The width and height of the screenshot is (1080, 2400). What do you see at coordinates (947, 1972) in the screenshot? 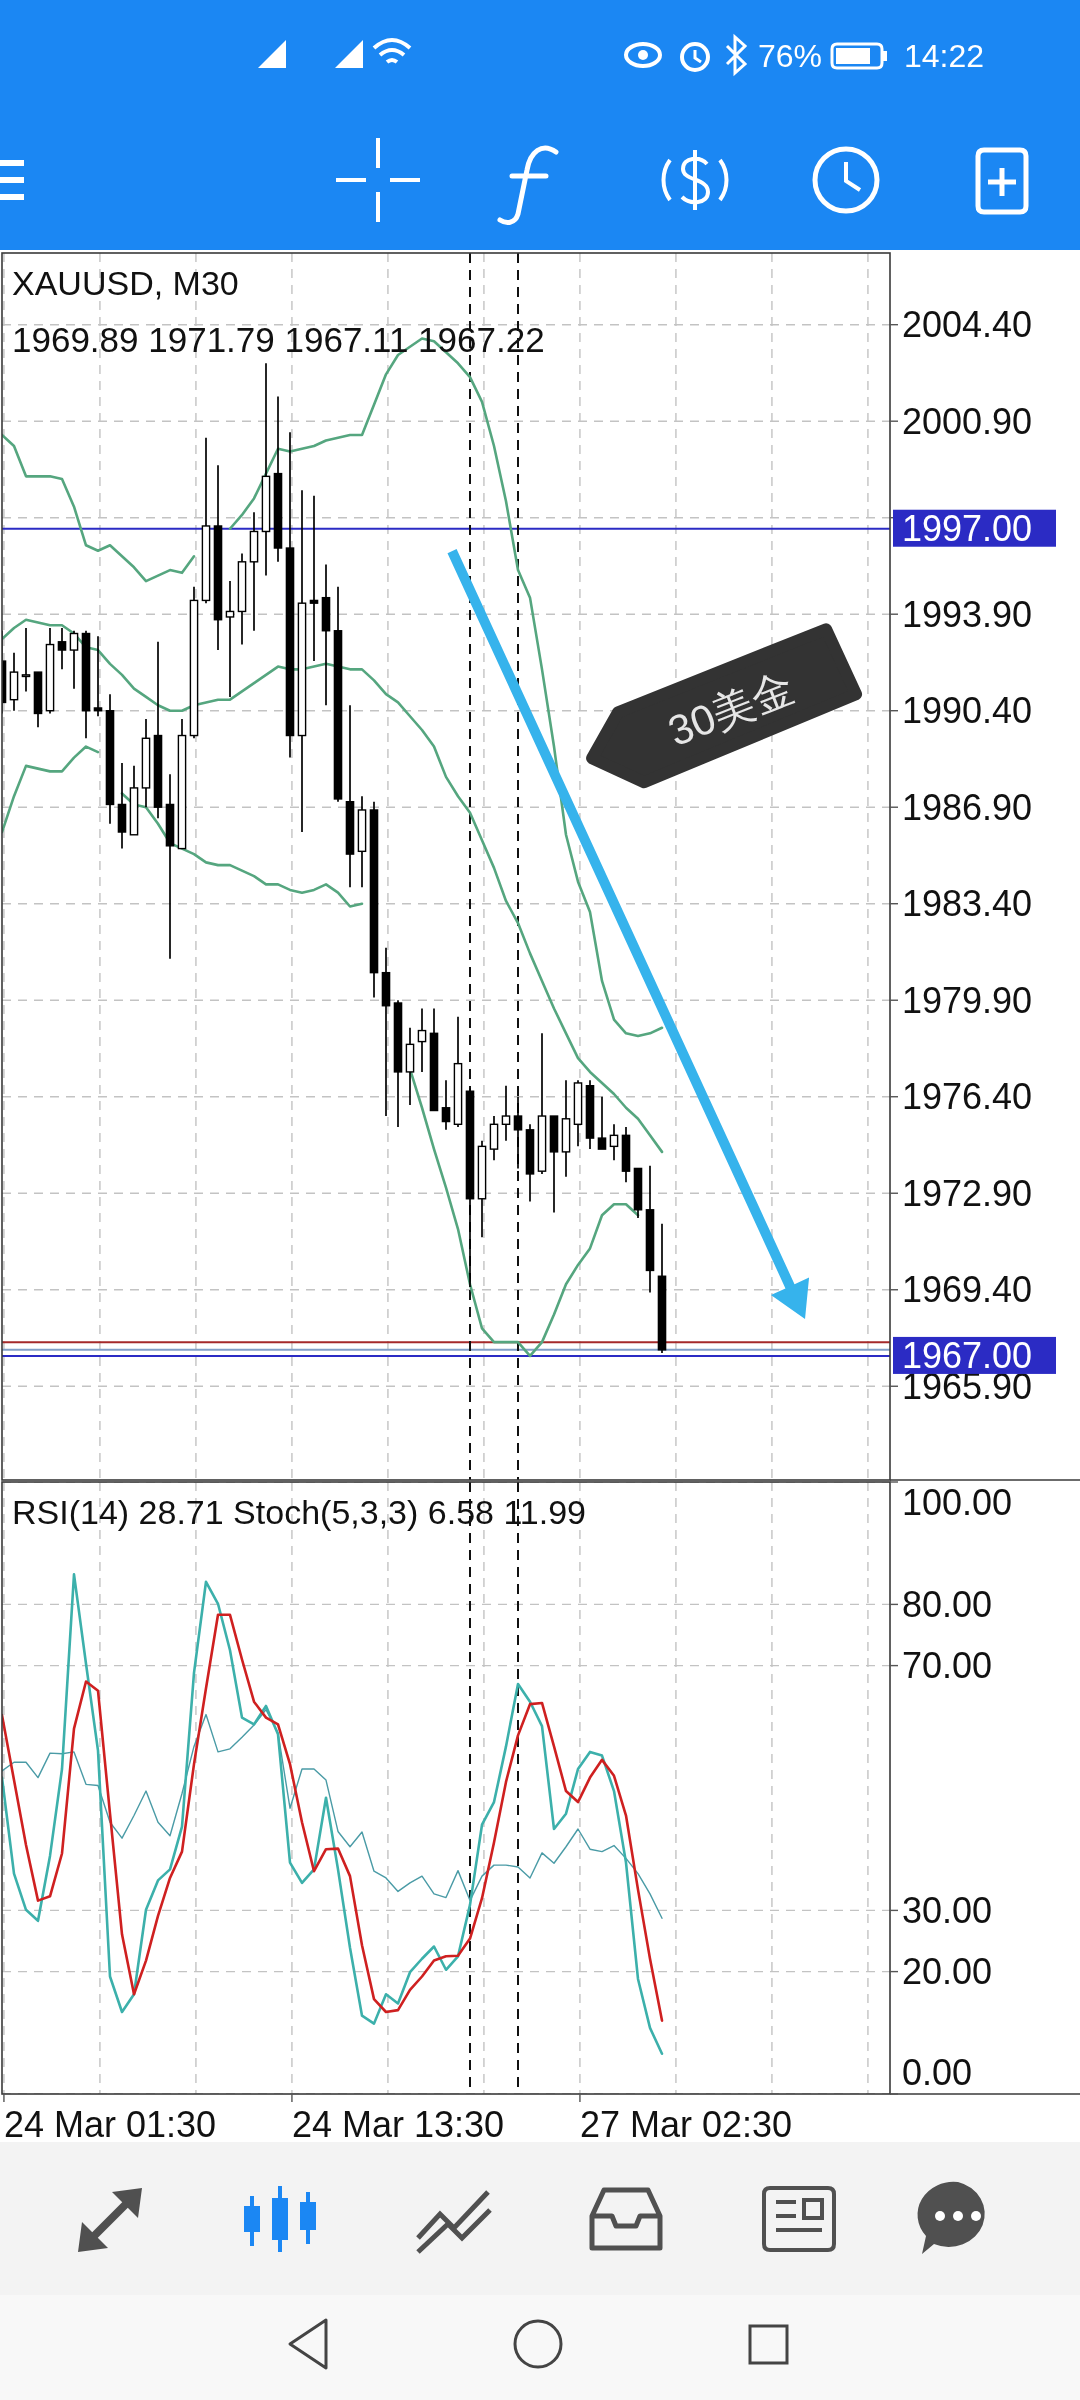
I see `y-tick-label: 20.00` at bounding box center [947, 1972].